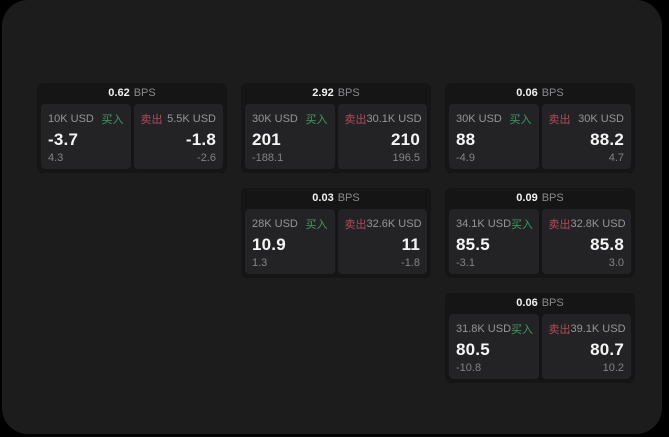 Image resolution: width=669 pixels, height=437 pixels. Describe the element at coordinates (336, 93) in the screenshot. I see `spread-header: 2.92 BPS` at that location.